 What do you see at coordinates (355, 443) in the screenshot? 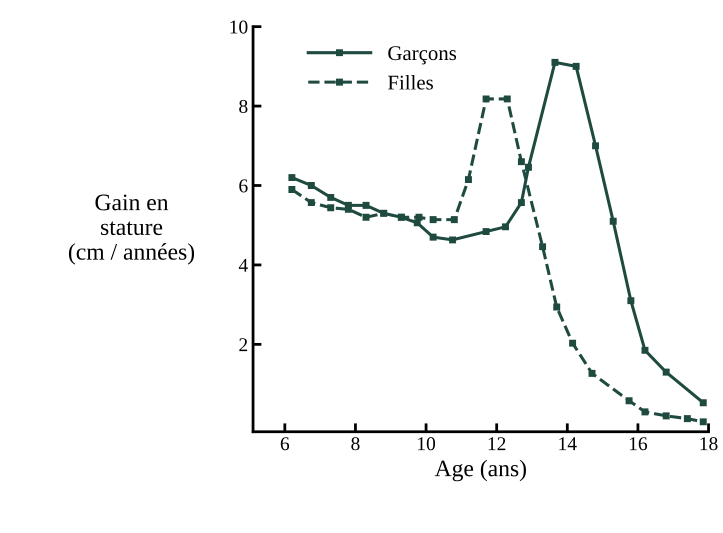
I see `x-tick-label: 8` at bounding box center [355, 443].